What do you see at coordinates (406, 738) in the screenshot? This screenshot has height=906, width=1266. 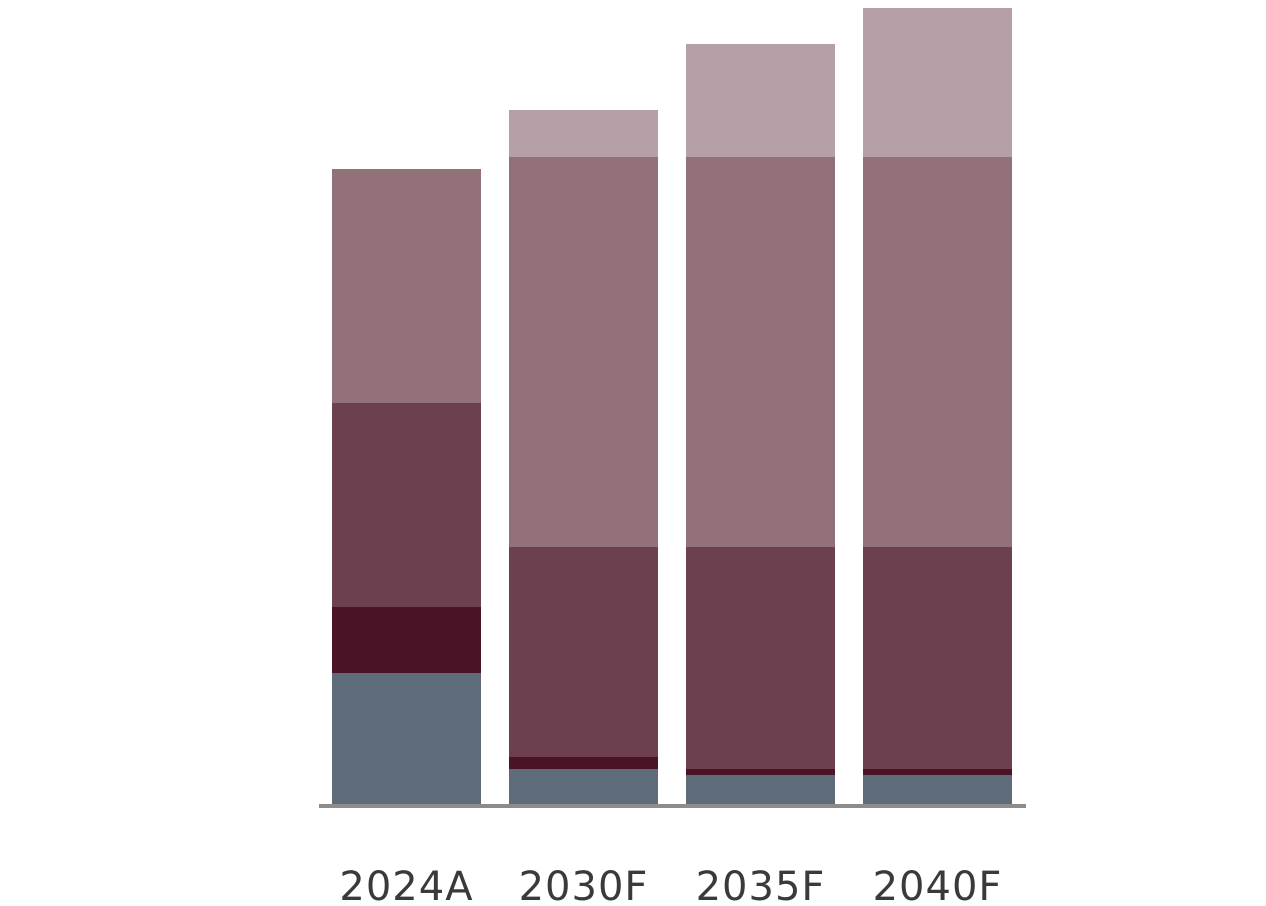 I see `bar-segment-2024A-s0` at bounding box center [406, 738].